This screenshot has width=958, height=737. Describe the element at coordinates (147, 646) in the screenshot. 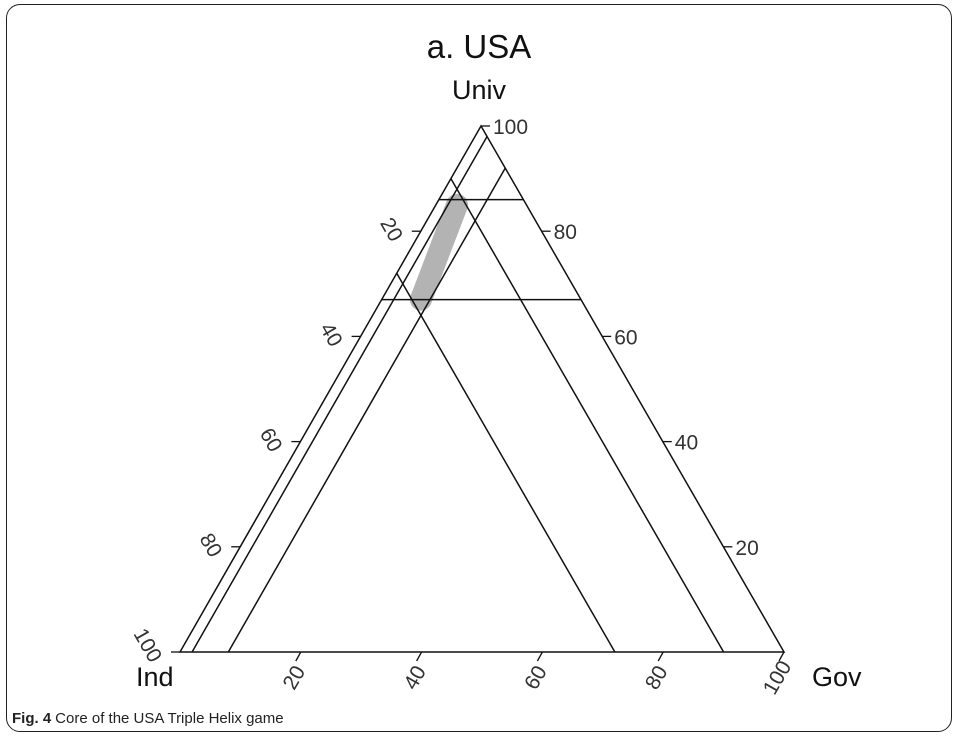

I see `ind-tick-label: 100` at that location.